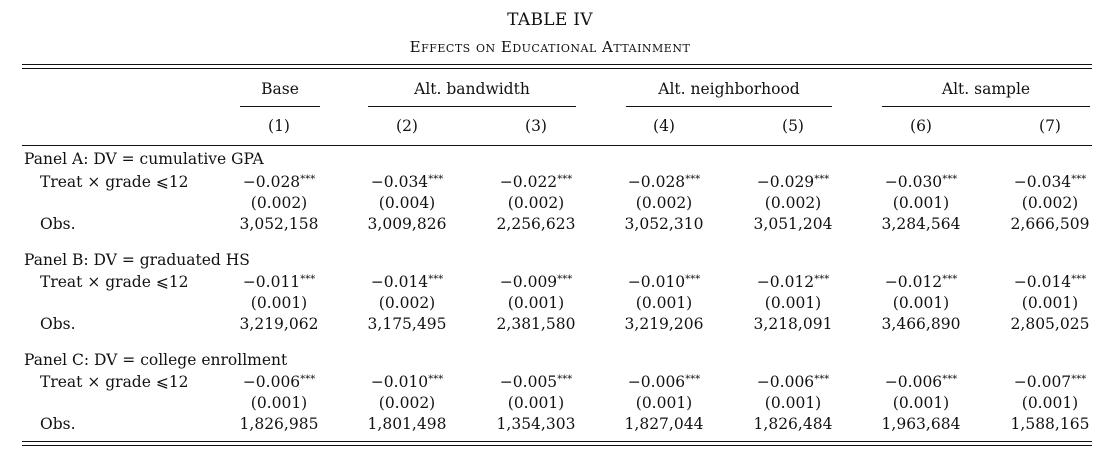 The width and height of the screenshot is (1100, 467). What do you see at coordinates (557, 145) in the screenshot?
I see `header-rule` at bounding box center [557, 145].